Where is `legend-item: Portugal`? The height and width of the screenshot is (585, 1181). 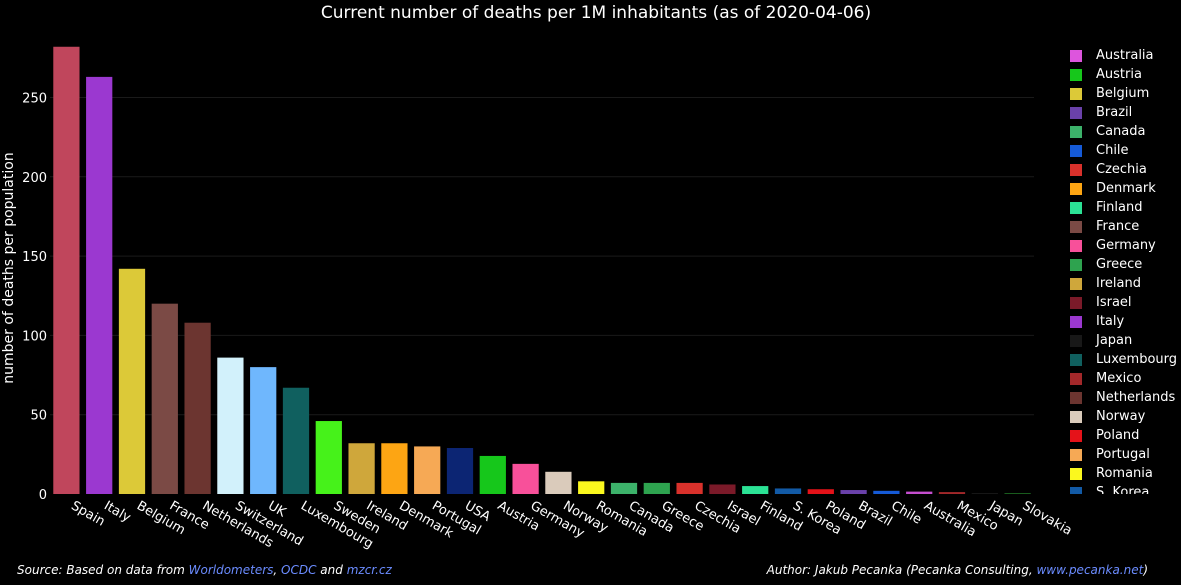
legend-item: Portugal is located at coordinates (1121, 454).